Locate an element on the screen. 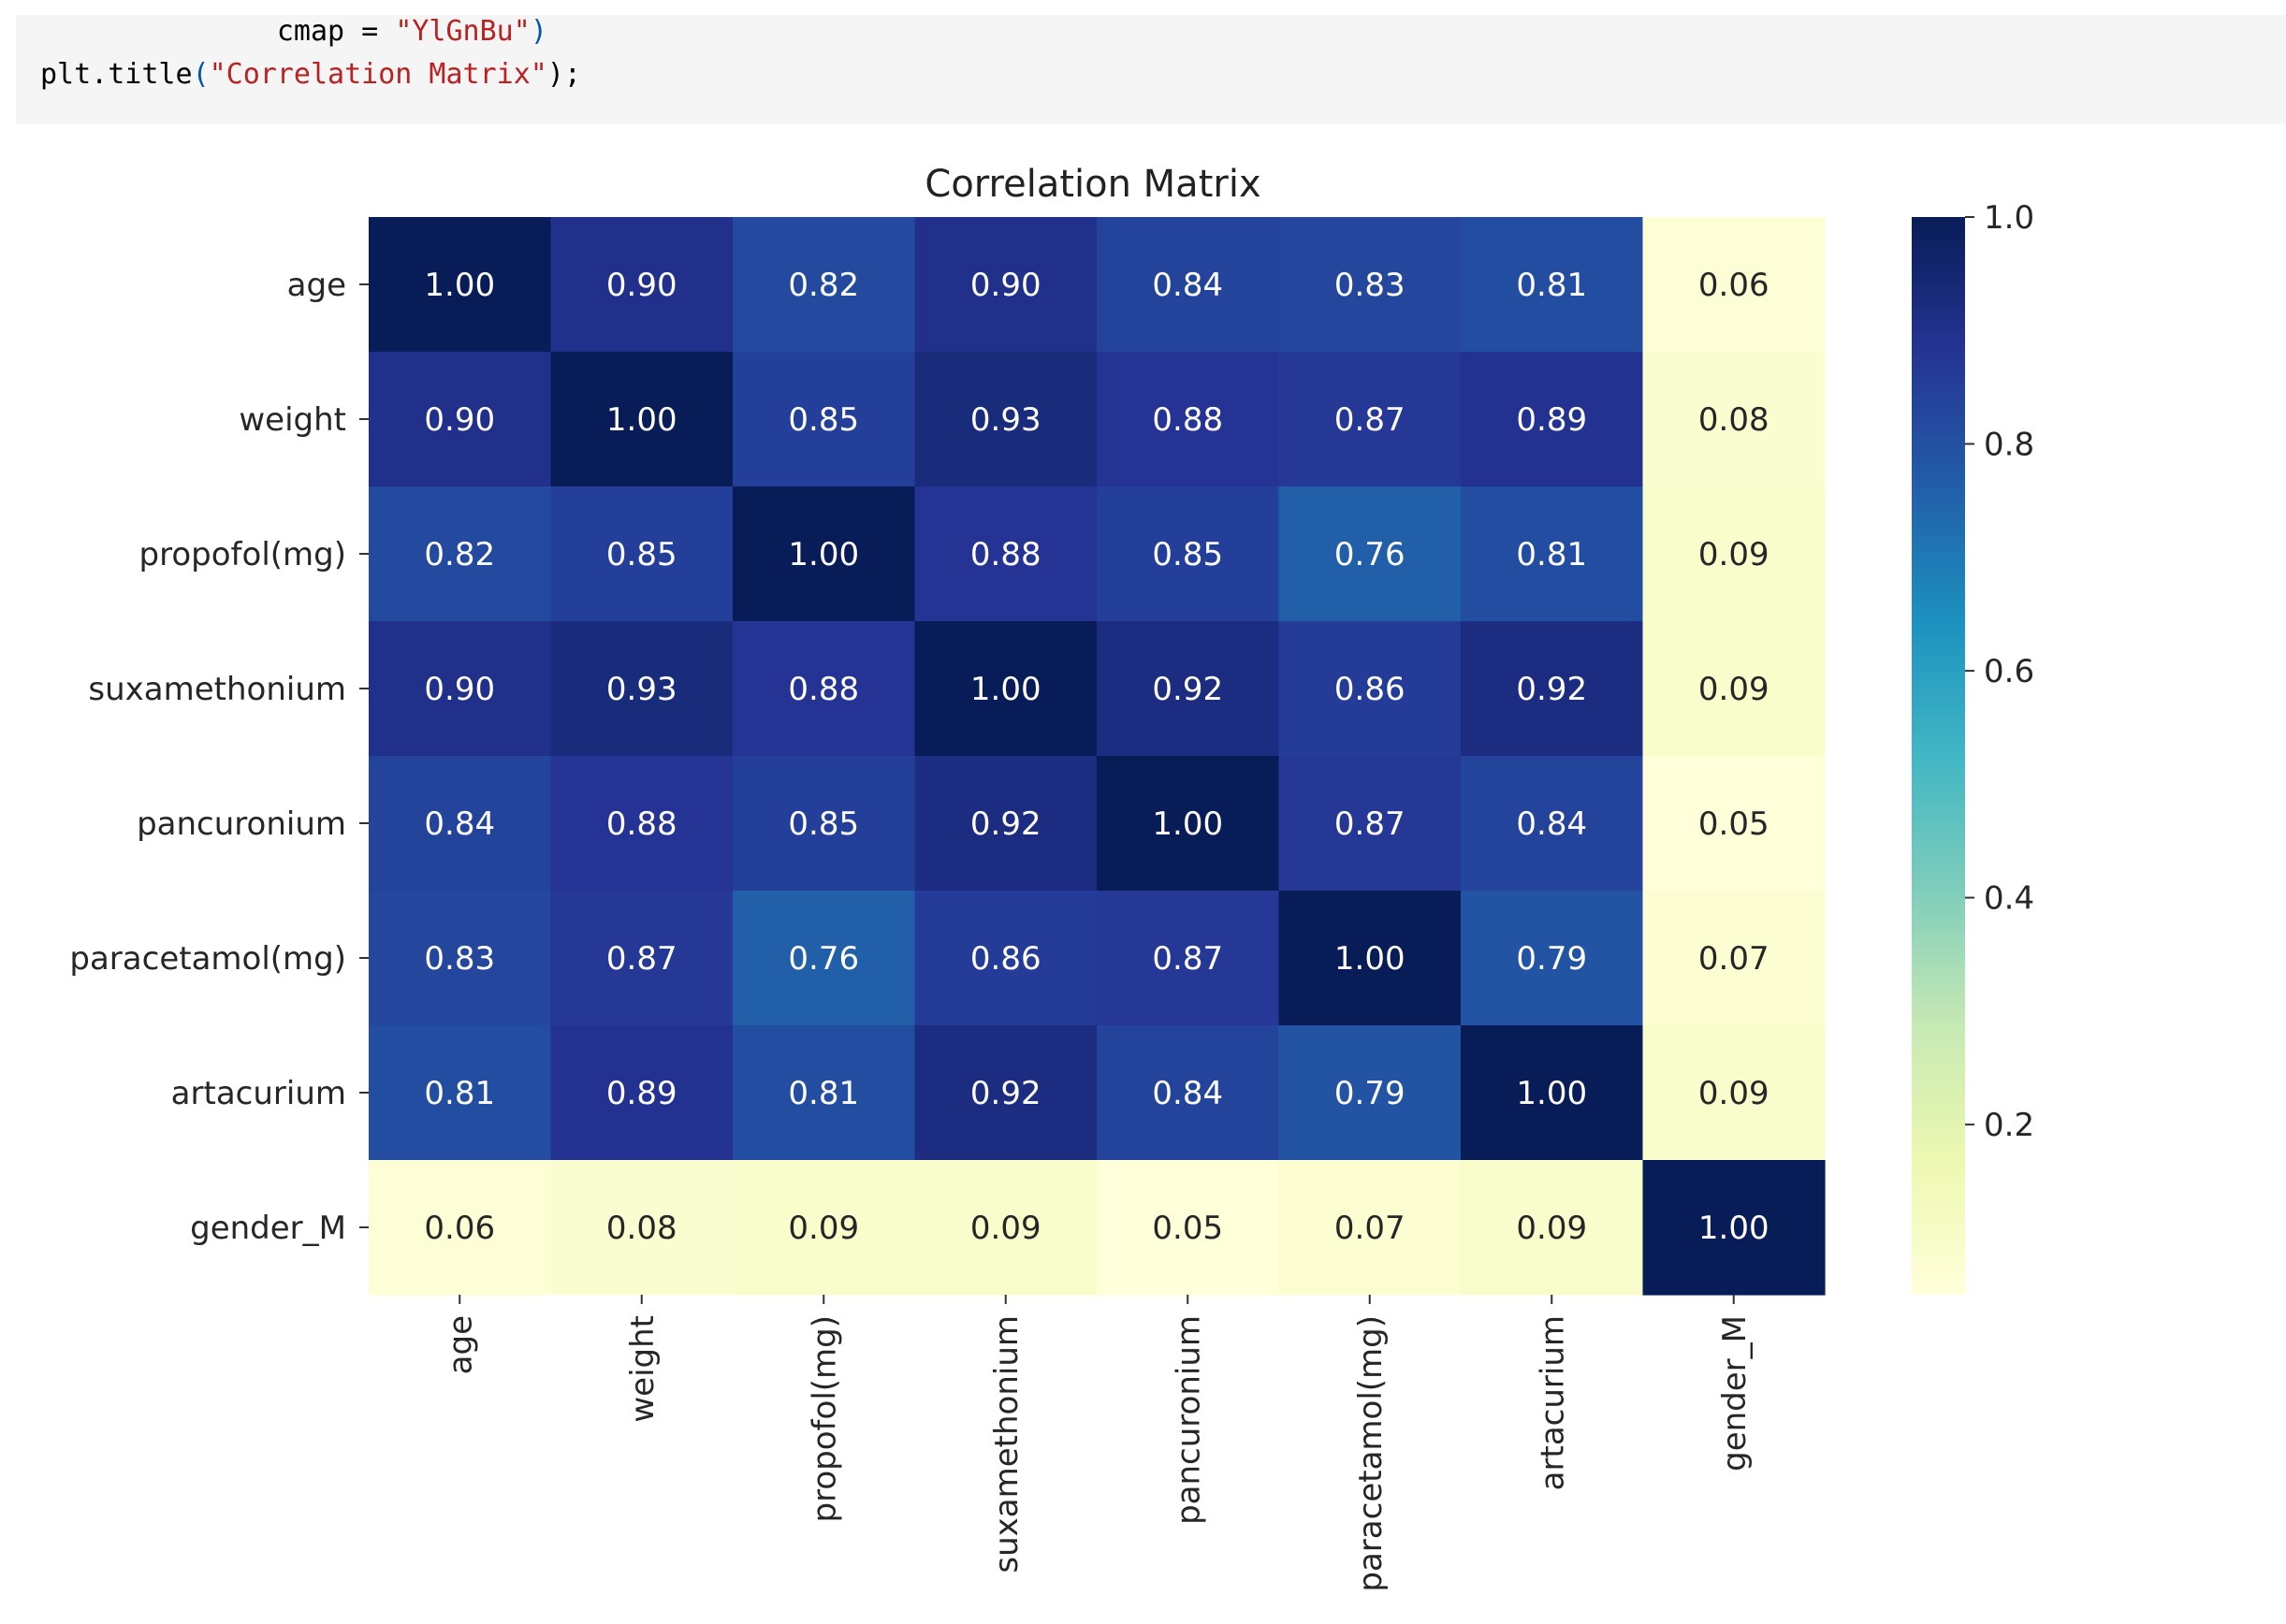  cell-annotation: 0.82 is located at coordinates (823, 285).